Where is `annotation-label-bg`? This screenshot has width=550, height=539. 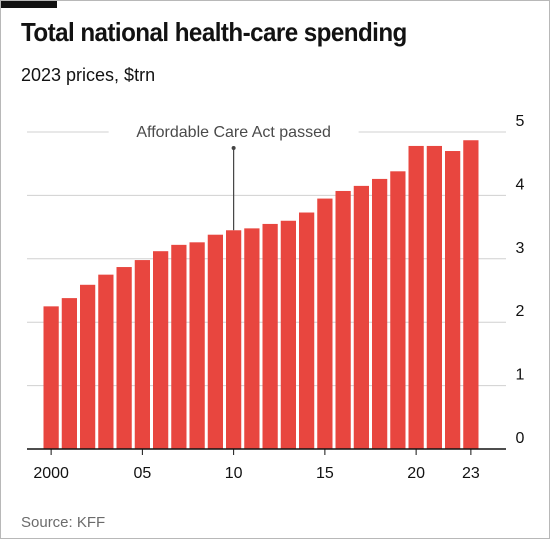 annotation-label-bg is located at coordinates (233, 132).